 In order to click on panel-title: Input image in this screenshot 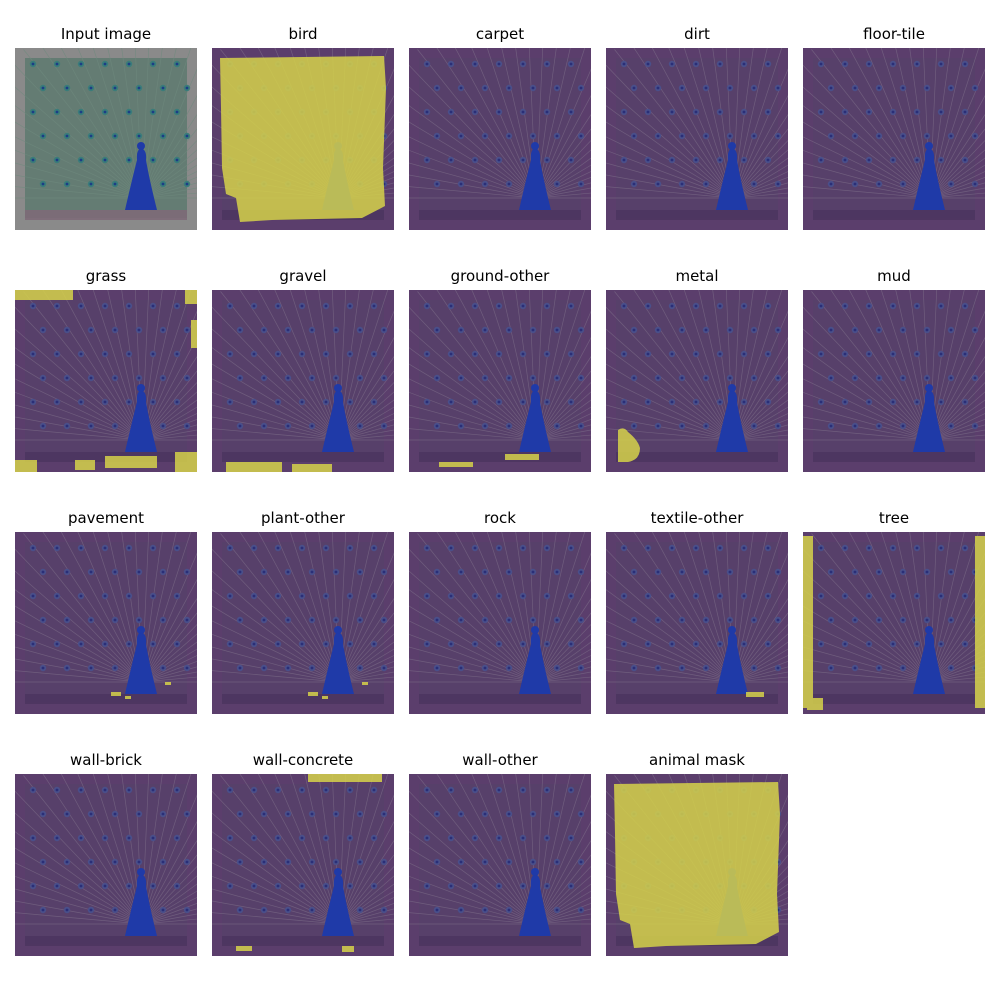, I will do `click(106, 34)`.